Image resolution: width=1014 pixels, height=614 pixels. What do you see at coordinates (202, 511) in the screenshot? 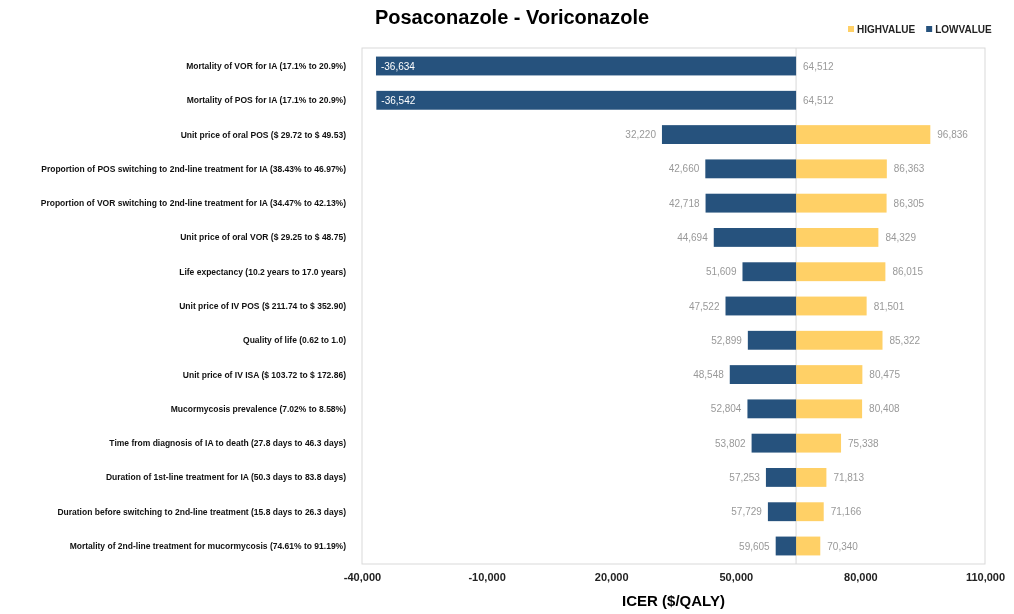
I see `y-tick-label: Duration before switching to 2nd-line treatment (15.8 days to 26.3 days)` at bounding box center [202, 511].